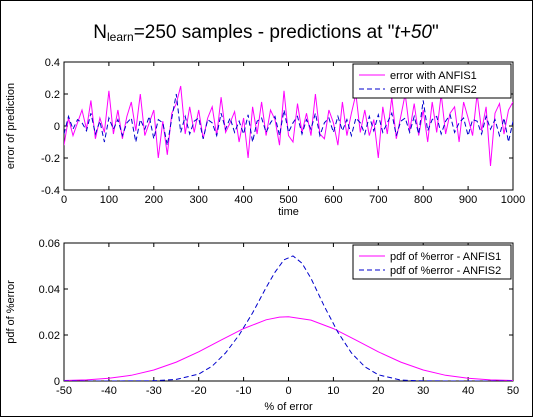 This screenshot has height=417, width=533. Describe the element at coordinates (513, 391) in the screenshot. I see `x-tick-label: 50` at that location.